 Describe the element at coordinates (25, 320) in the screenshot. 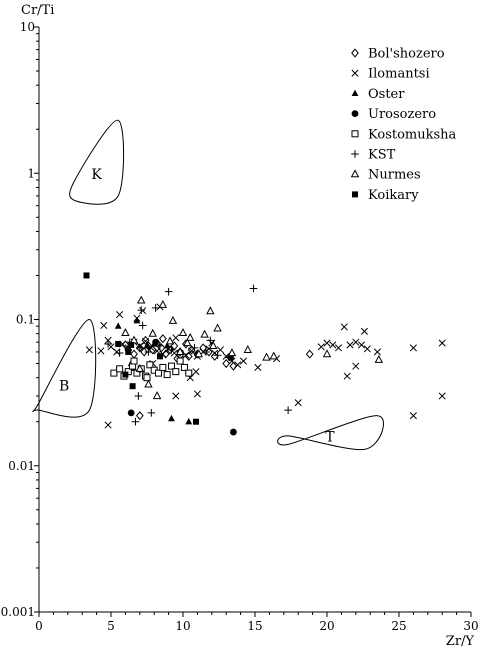

I see `y-tick-label: 0.1` at that location.